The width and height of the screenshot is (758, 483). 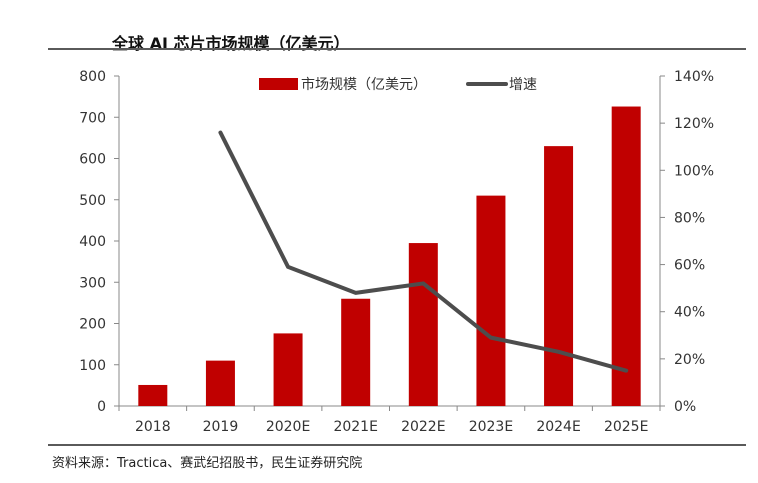 I want to click on legend-bar-swatch, so click(x=278, y=84).